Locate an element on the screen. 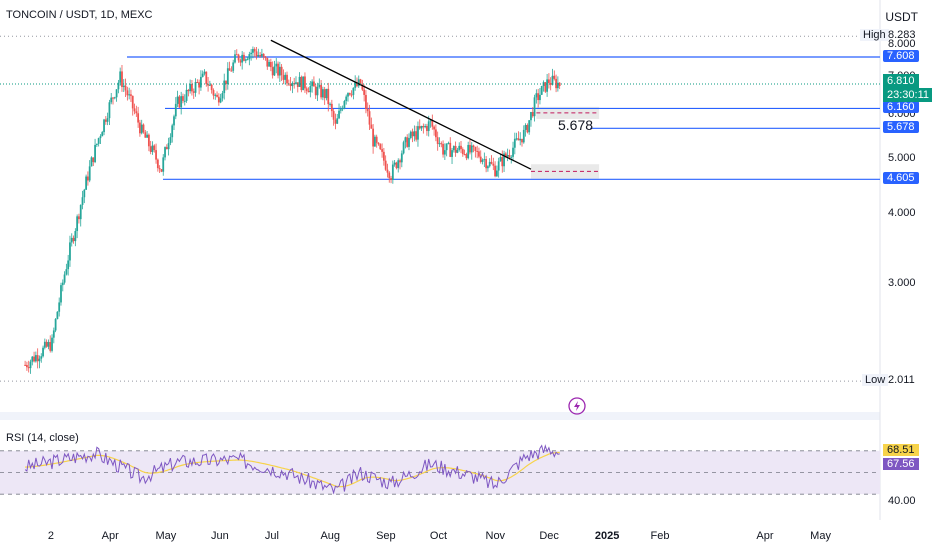 This screenshot has width=932, height=550. level-price-label: 7.608 is located at coordinates (901, 56).